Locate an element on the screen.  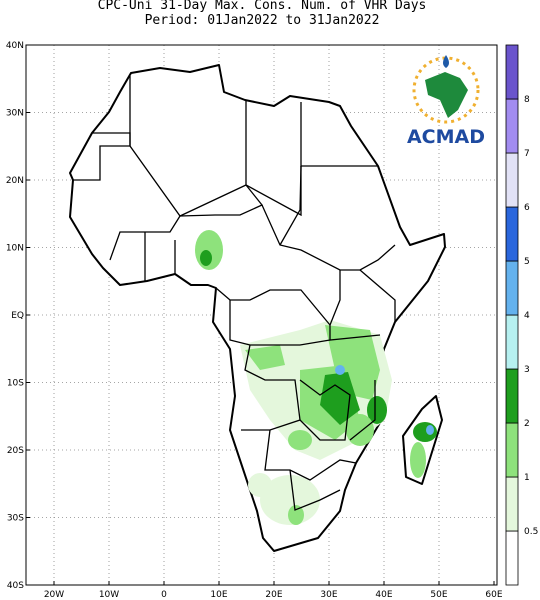
colorbar-label: 8 is located at coordinates (527, 100).